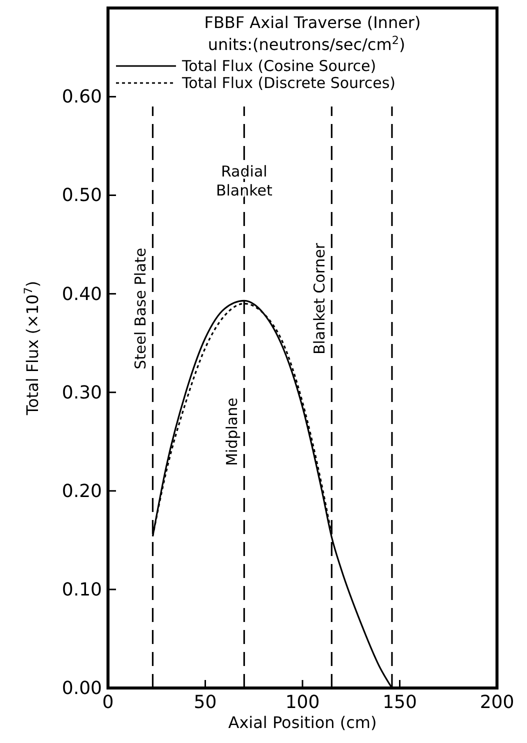 The width and height of the screenshot is (527, 743). Describe the element at coordinates (288, 83) in the screenshot. I see `legend-label: Total Flux (Discrete Sources)` at that location.